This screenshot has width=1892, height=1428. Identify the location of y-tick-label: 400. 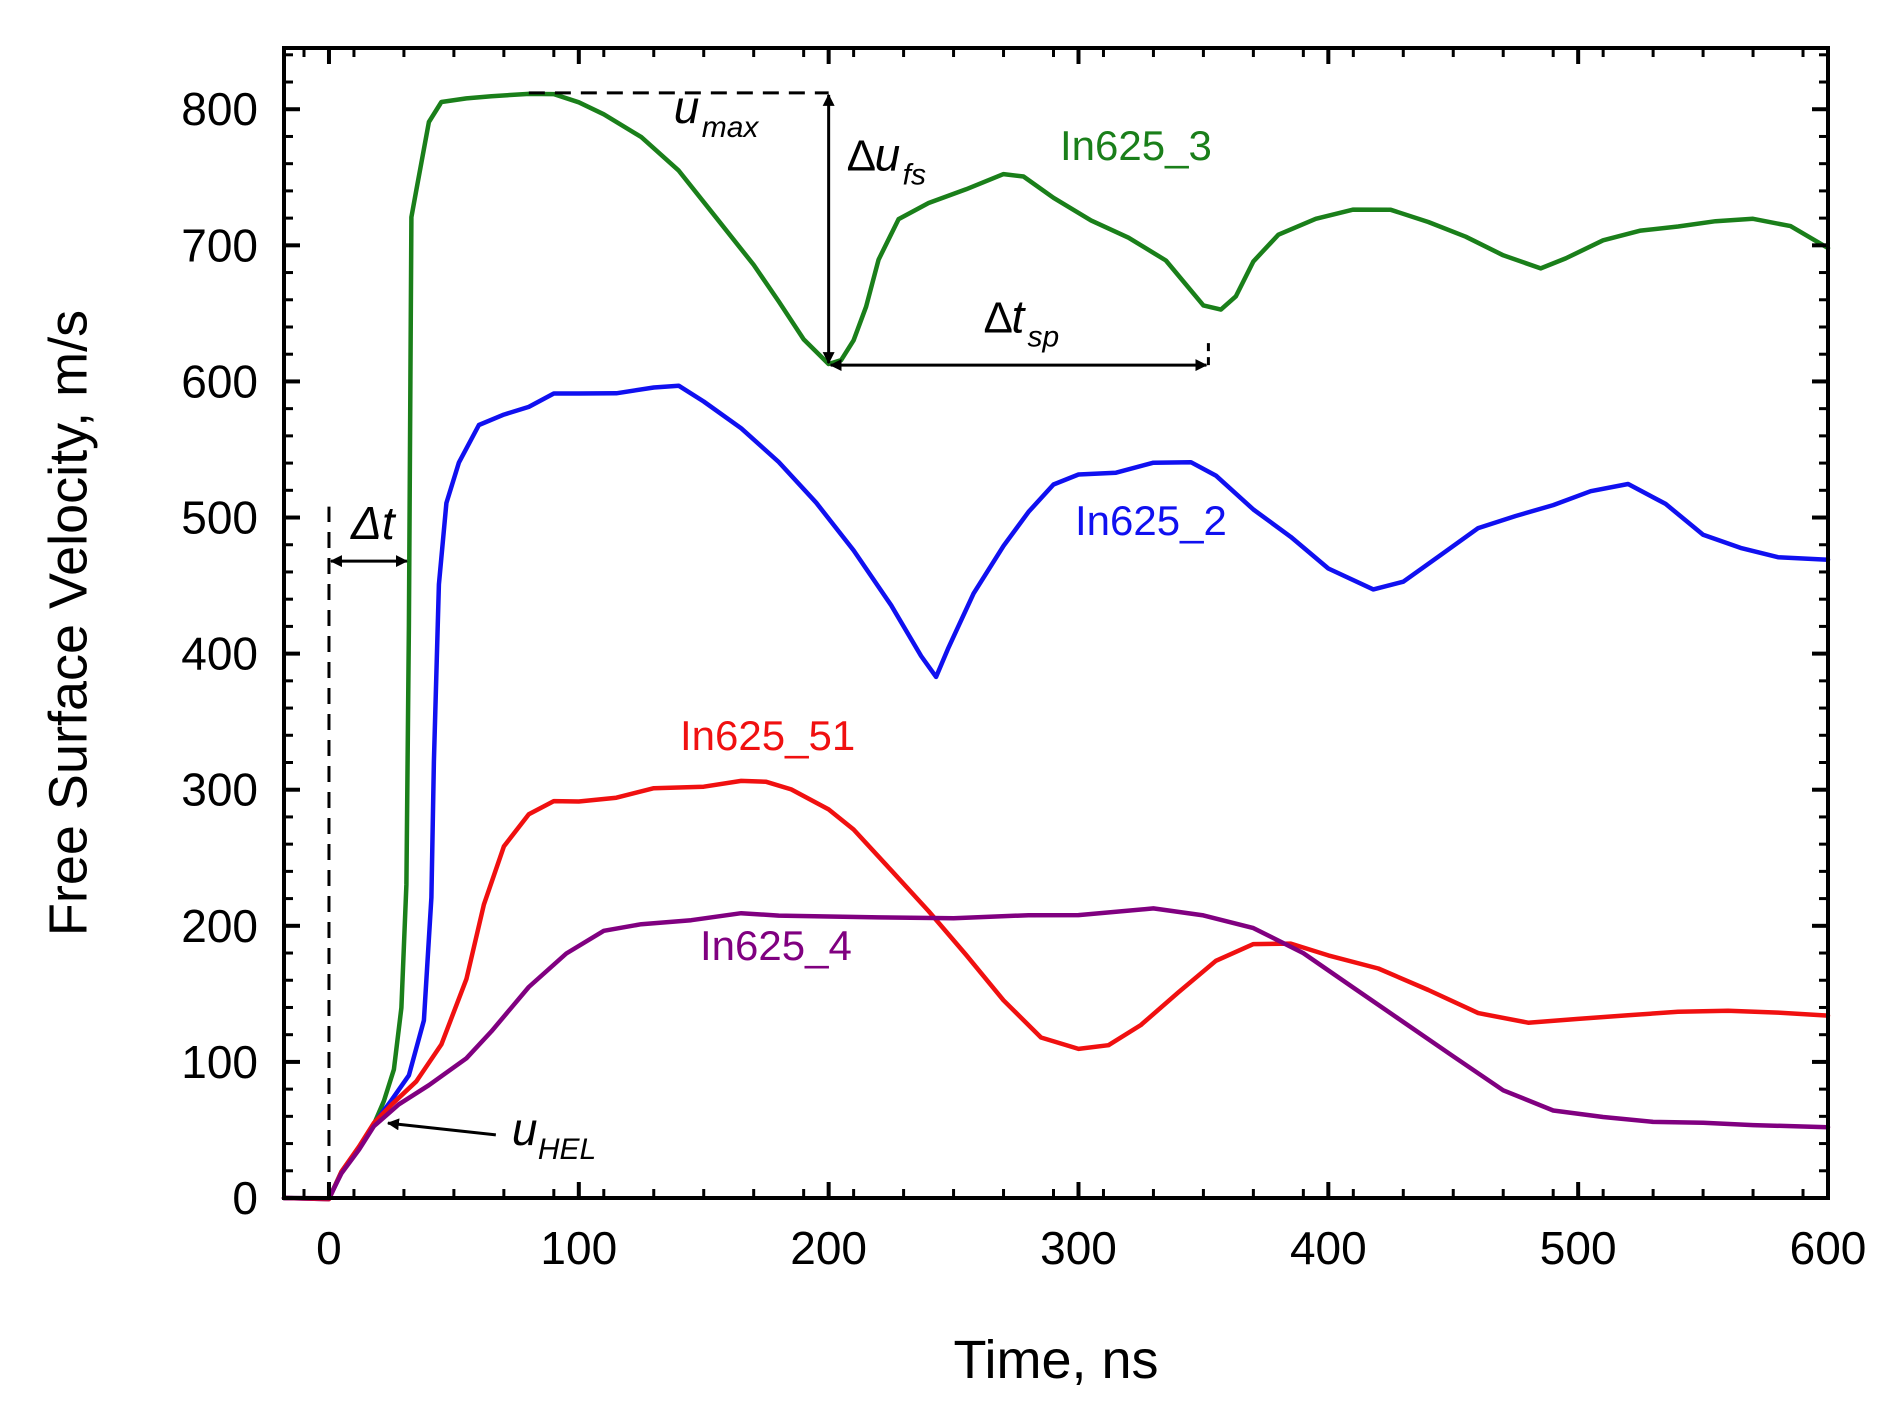
(219, 654).